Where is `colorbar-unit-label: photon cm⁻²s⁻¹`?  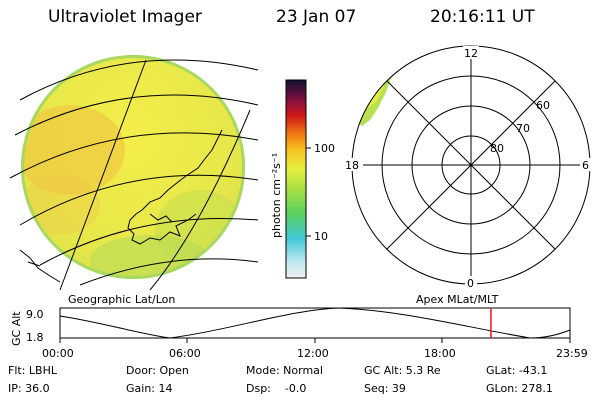 colorbar-unit-label: photon cm⁻²s⁻¹ is located at coordinates (276, 195).